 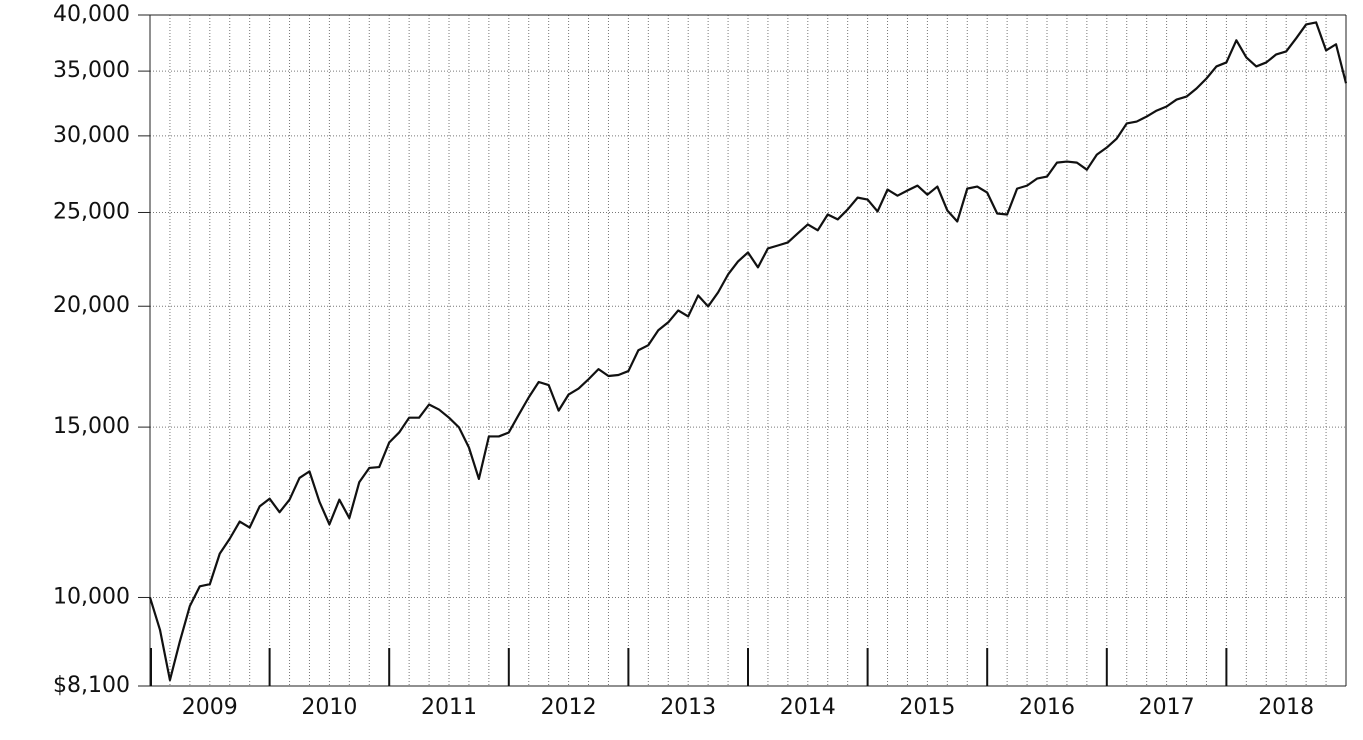 What do you see at coordinates (1286, 707) in the screenshot?
I see `x-tick-label: 2018` at bounding box center [1286, 707].